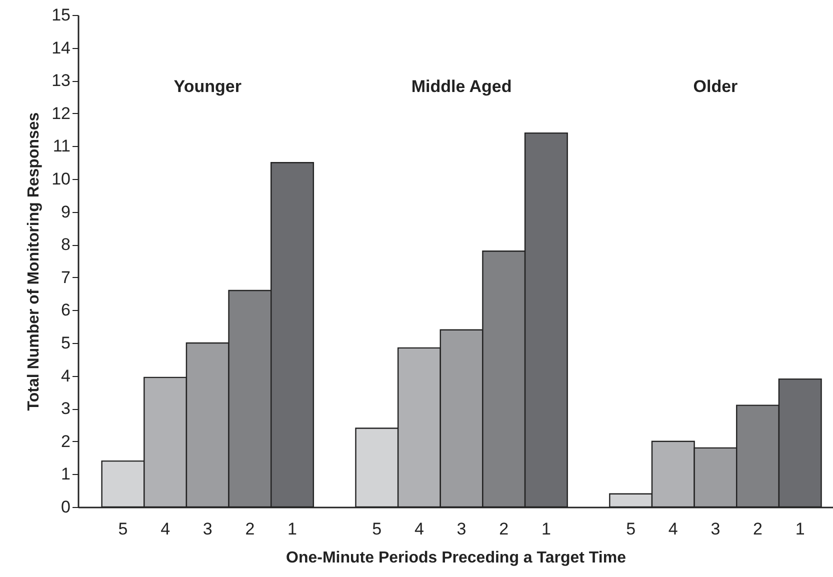 Image resolution: width=833 pixels, height=577 pixels. Describe the element at coordinates (61, 15) in the screenshot. I see `y-tick-label: 15` at that location.